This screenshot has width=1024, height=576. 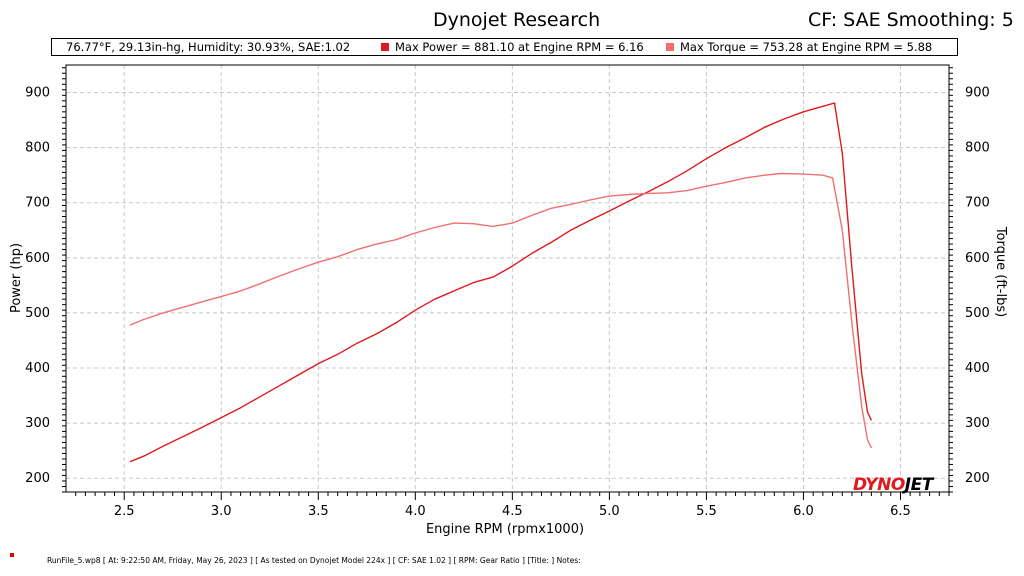 I want to click on y-axis-label: Power (hp), so click(x=16, y=278).